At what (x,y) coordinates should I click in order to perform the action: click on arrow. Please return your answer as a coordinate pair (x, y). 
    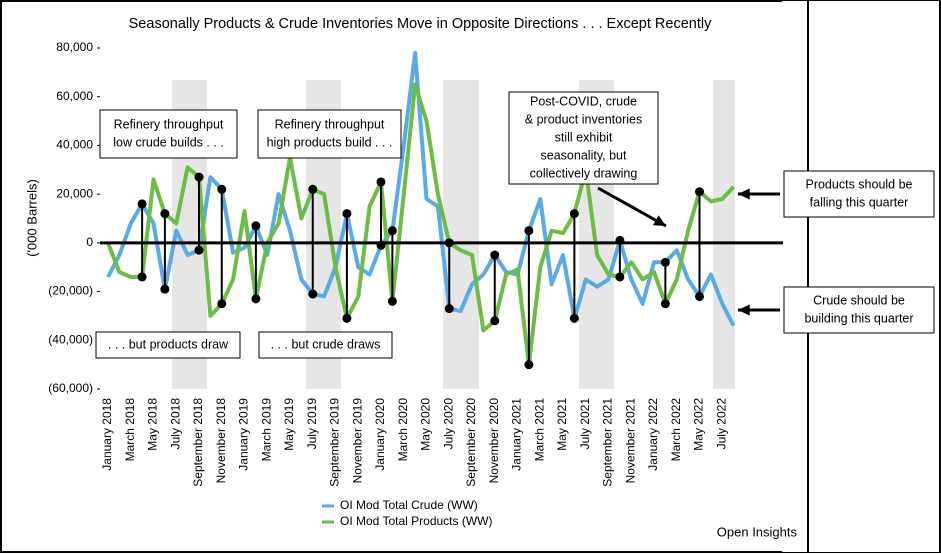
    Looking at the image, I should click on (632, 207).